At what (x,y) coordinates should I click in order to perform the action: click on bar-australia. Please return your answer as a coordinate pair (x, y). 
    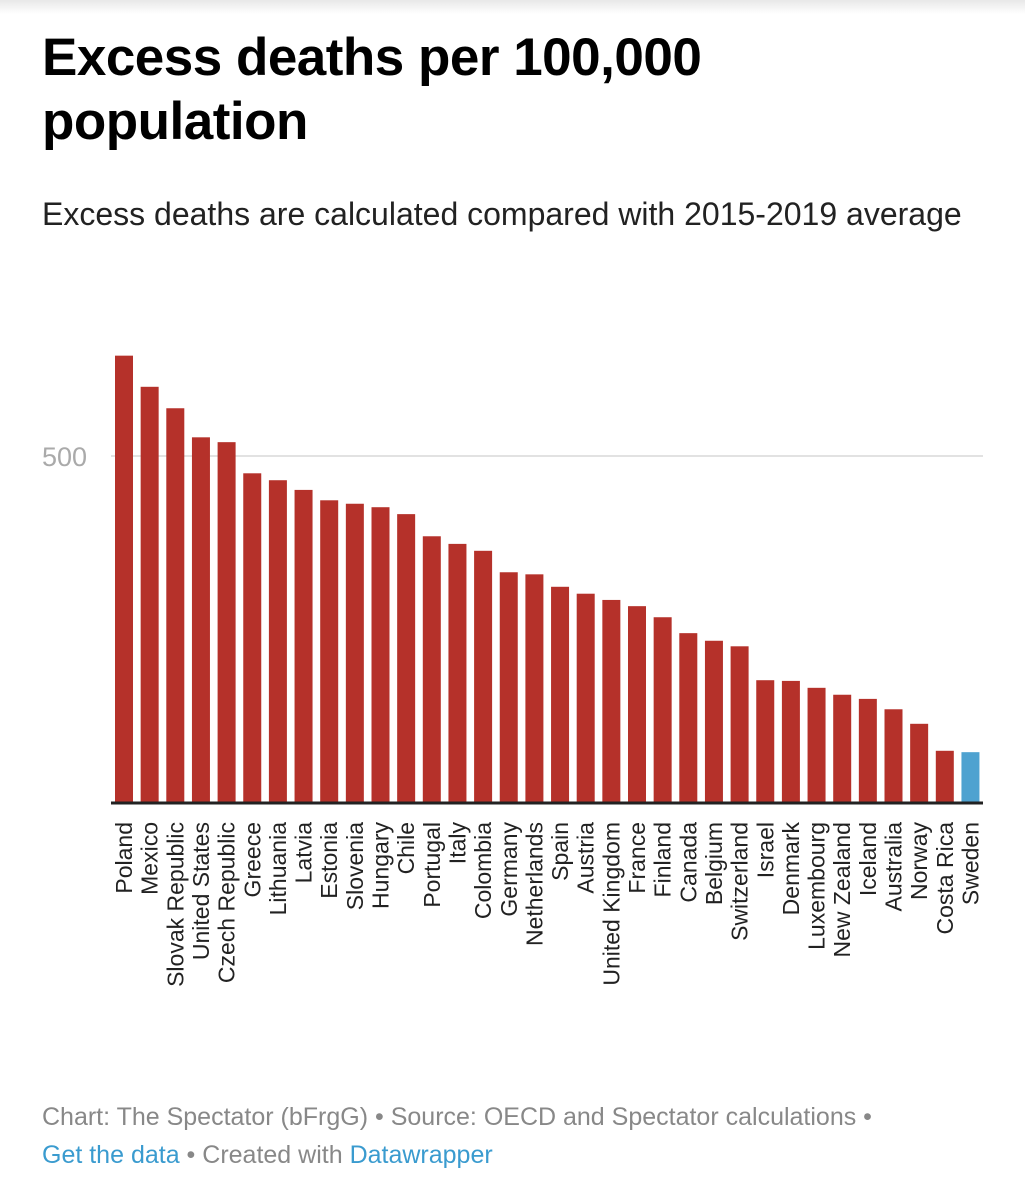
    Looking at the image, I should click on (893, 755).